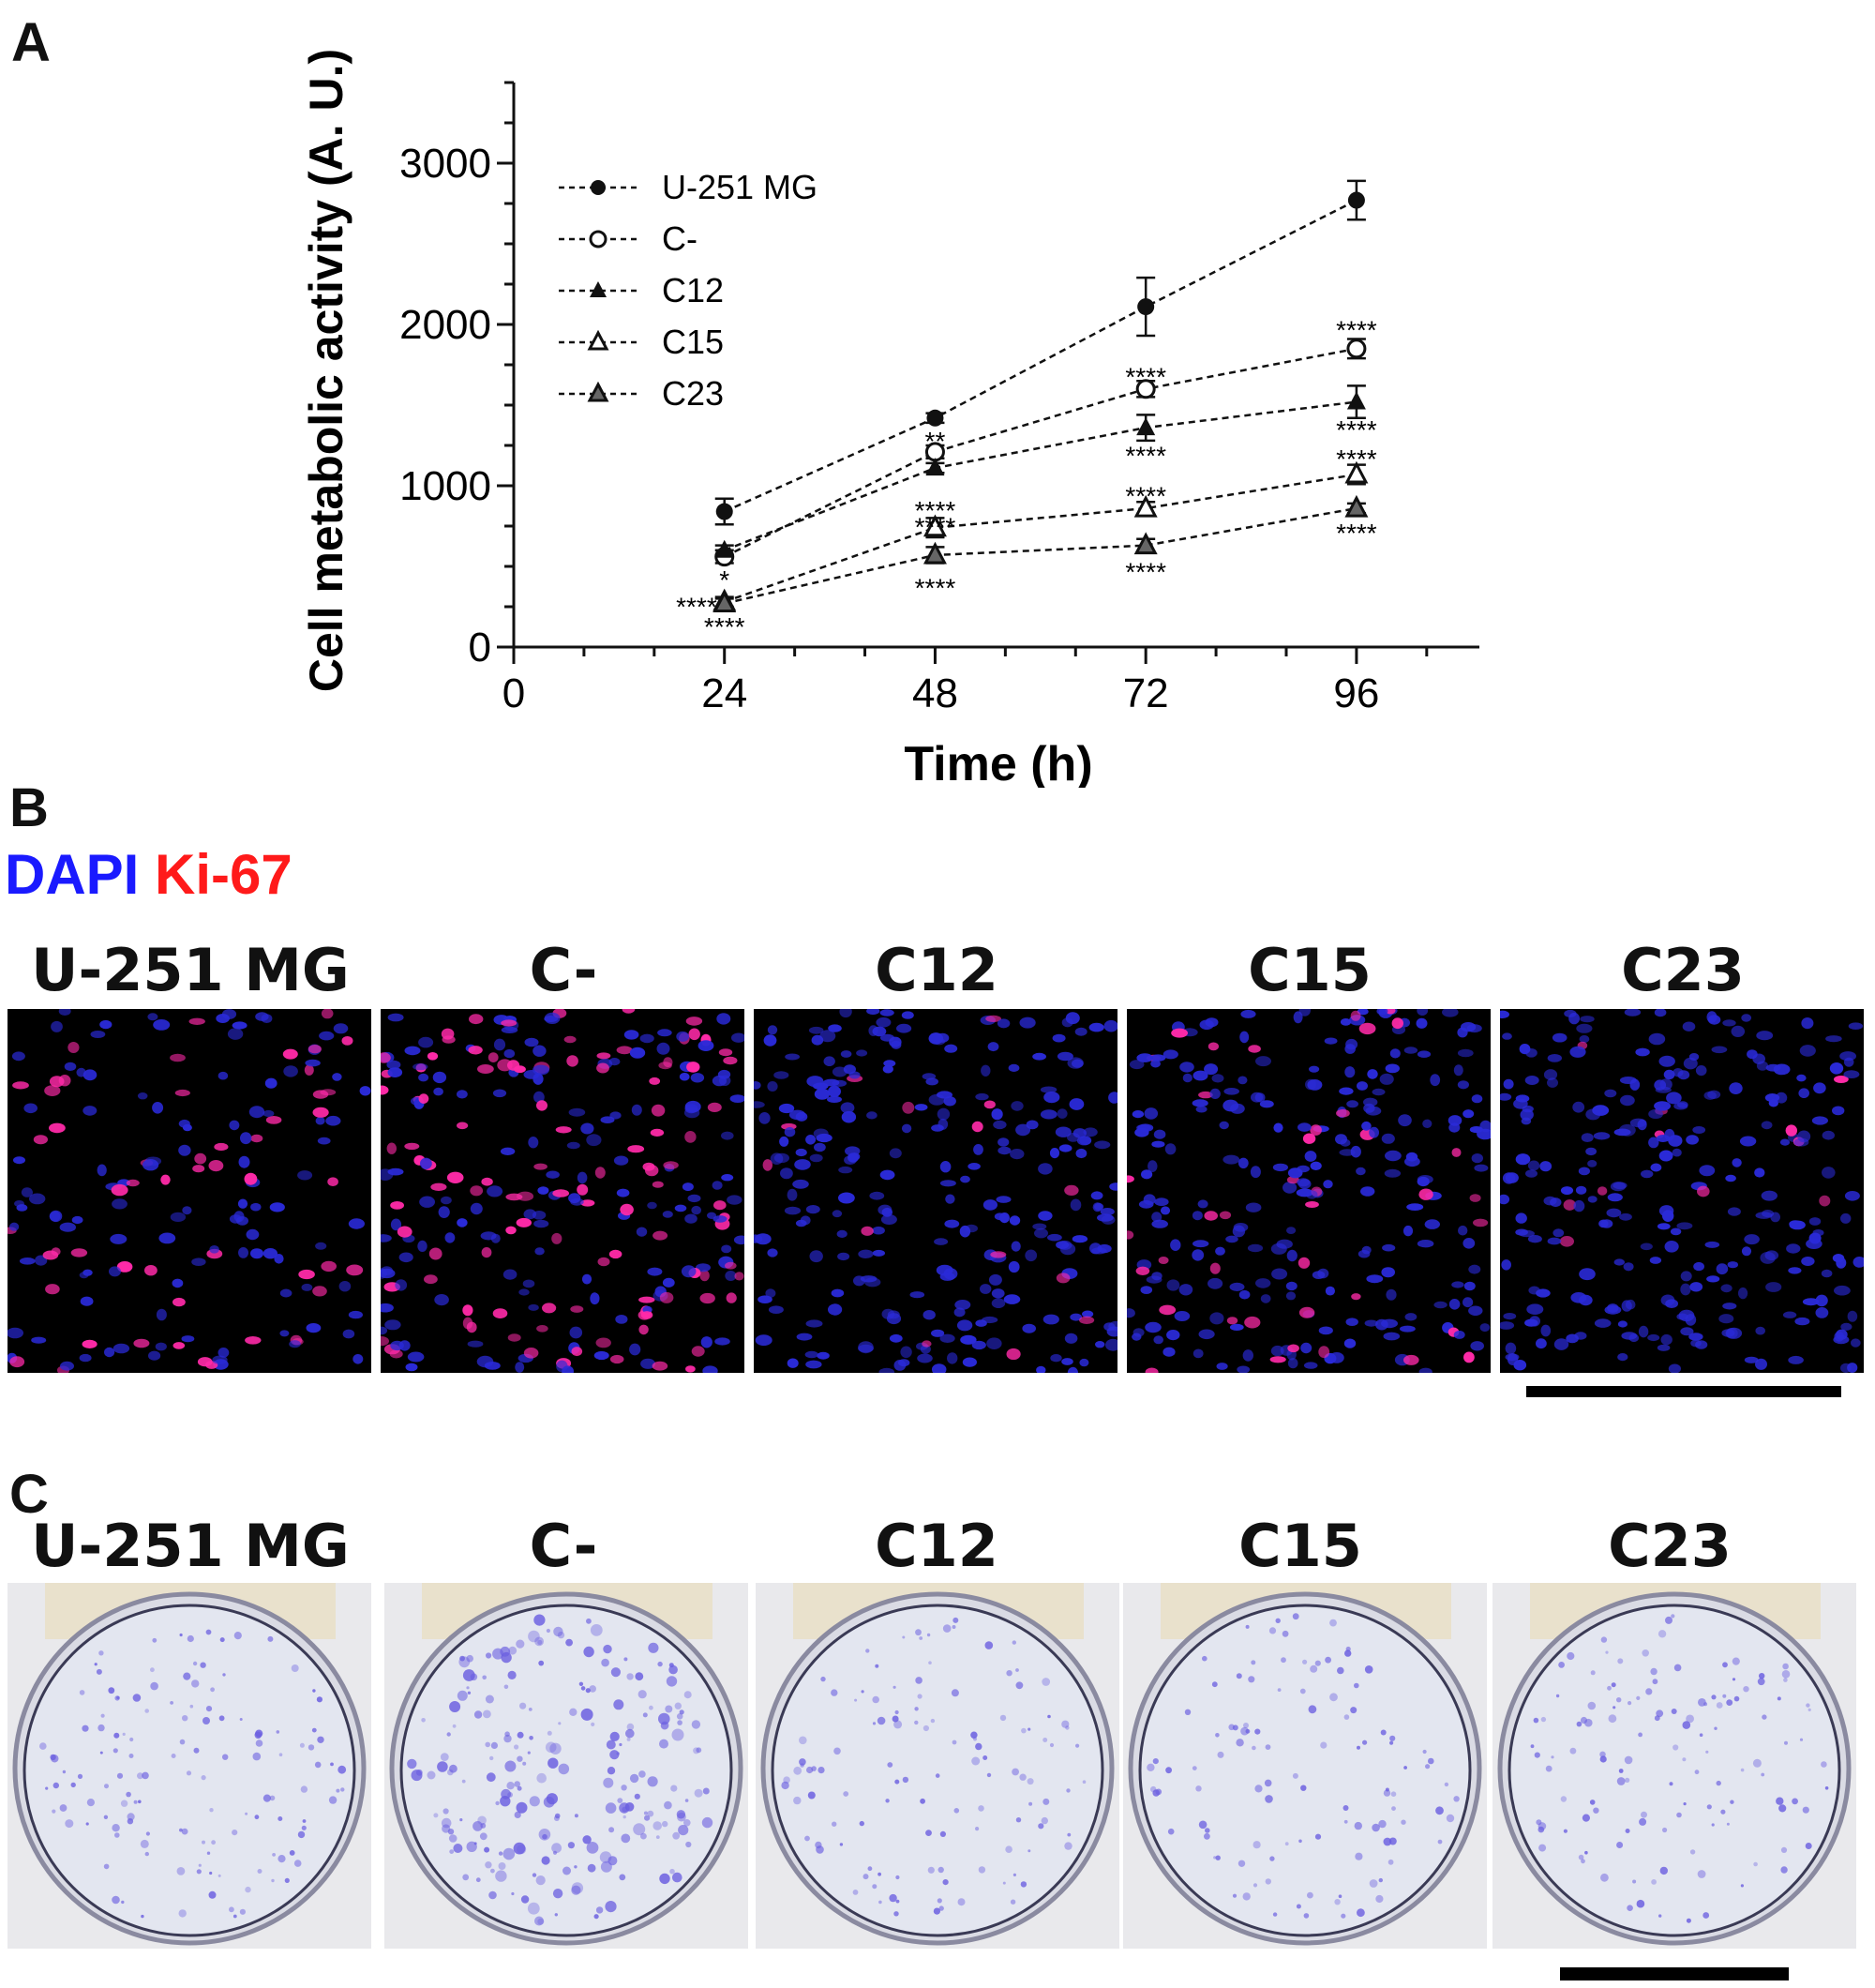 The height and width of the screenshot is (1988, 1875). Describe the element at coordinates (1041, 453) in the screenshot. I see `series-line` at that location.